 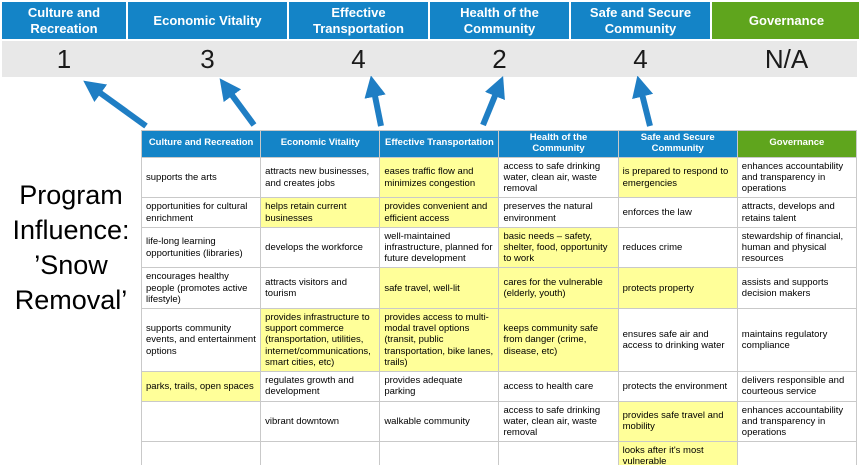 I want to click on matrix-cell: provides convenient and efficient access, so click(x=439, y=212).